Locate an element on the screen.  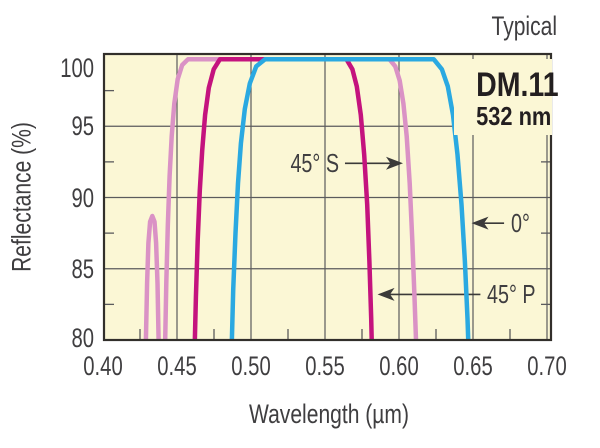
x-axis-title: Wavelength (µm) is located at coordinates (329, 414).